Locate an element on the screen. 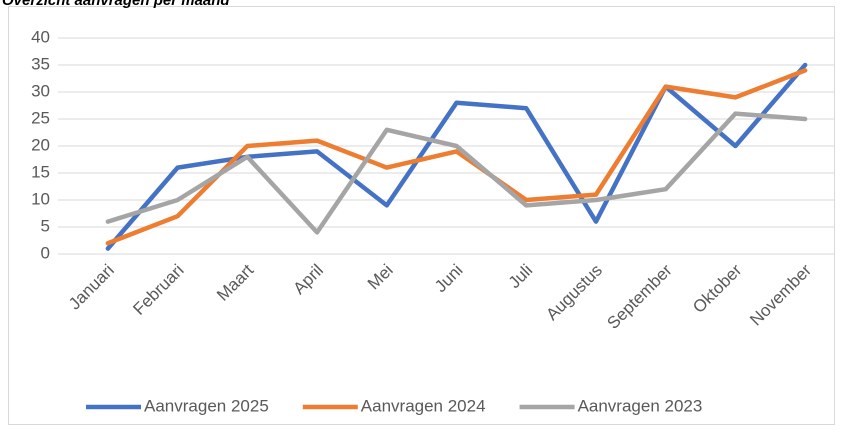 The height and width of the screenshot is (439, 859). y-tick-label: 10 is located at coordinates (40, 198).